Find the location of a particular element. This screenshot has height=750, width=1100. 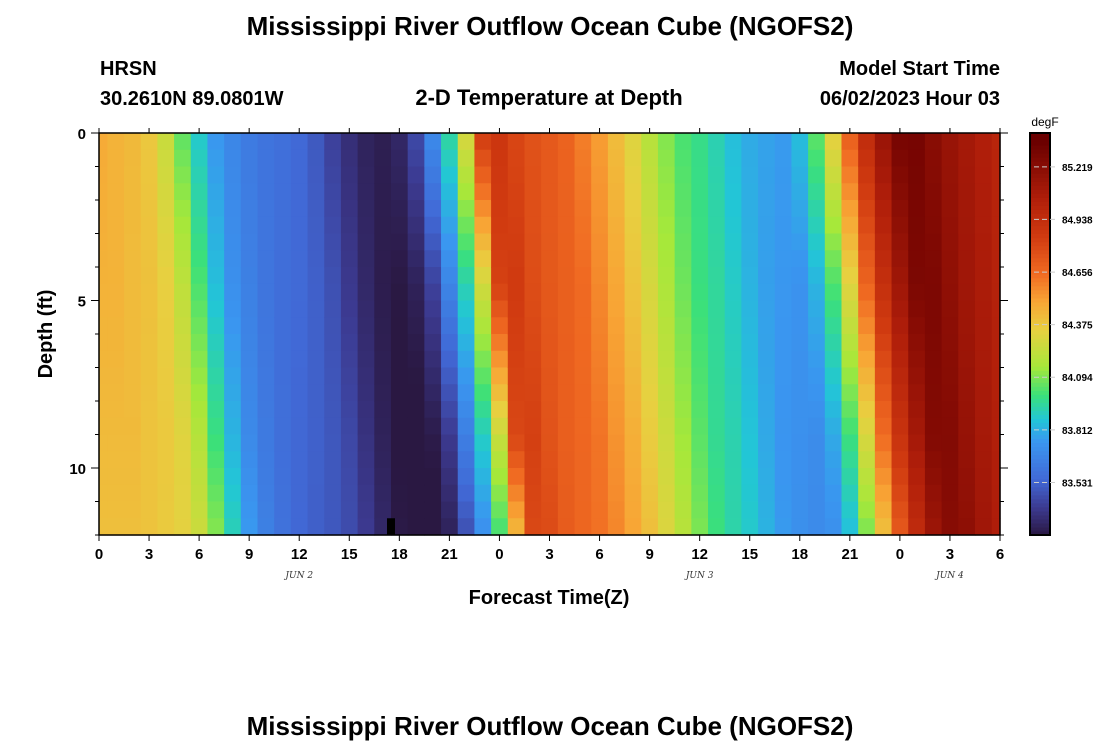

colorbar-tick-label: 83.531 is located at coordinates (1077, 483).